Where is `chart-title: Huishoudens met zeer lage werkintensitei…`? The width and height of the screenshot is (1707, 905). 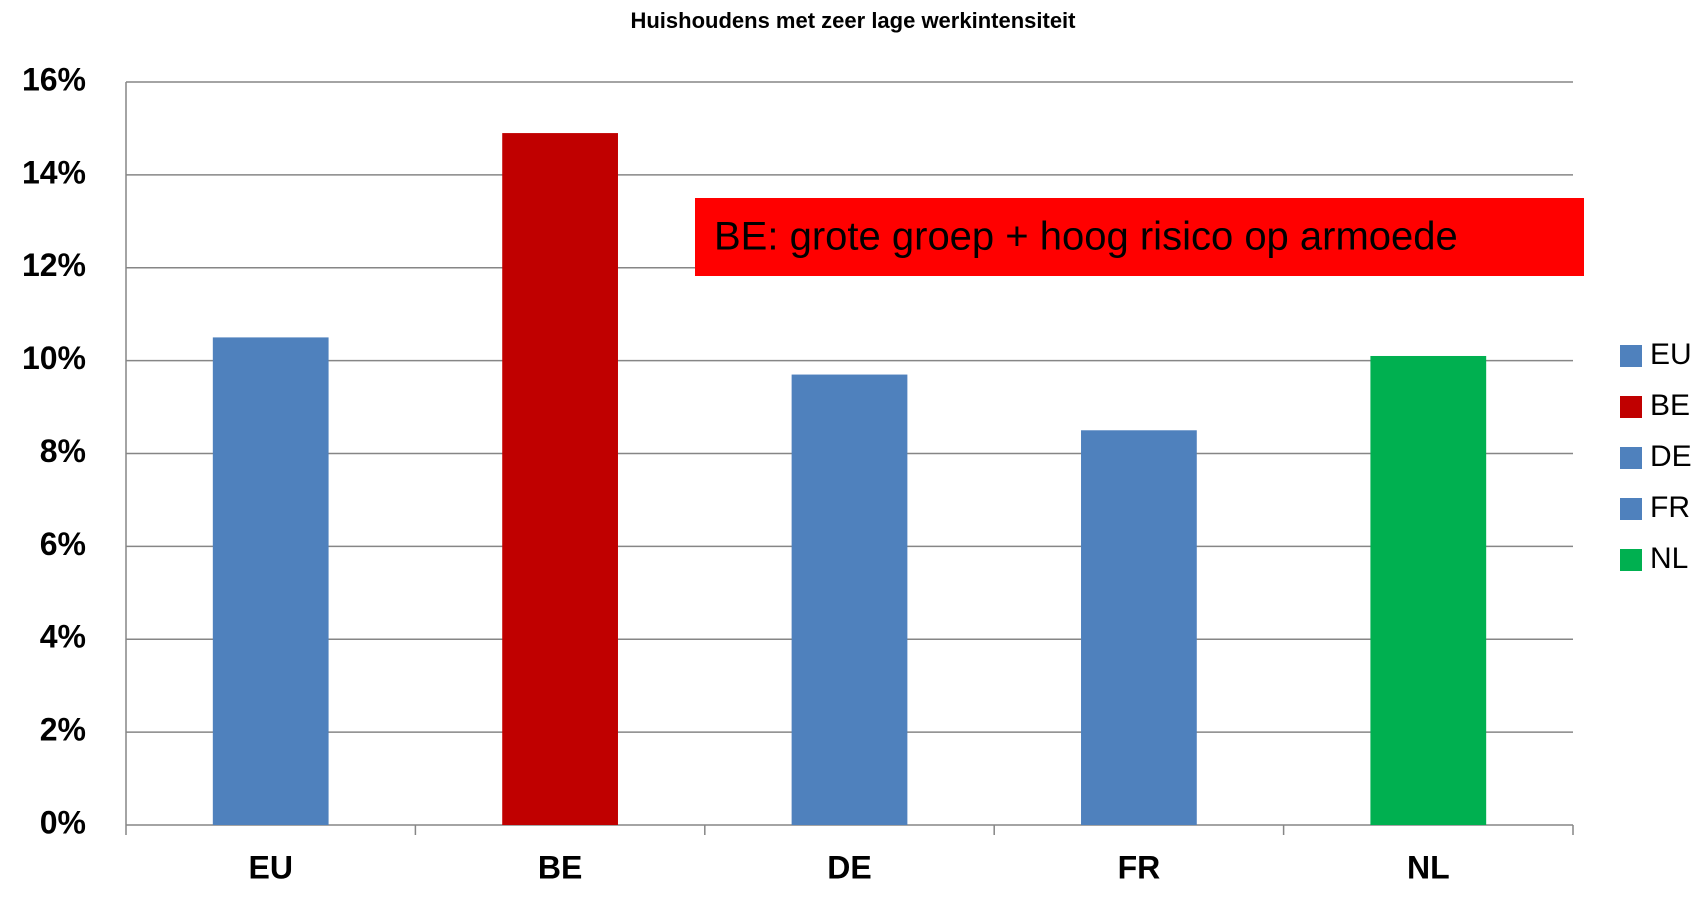
chart-title: Huishoudens met zeer lage werkintensitei… is located at coordinates (853, 20).